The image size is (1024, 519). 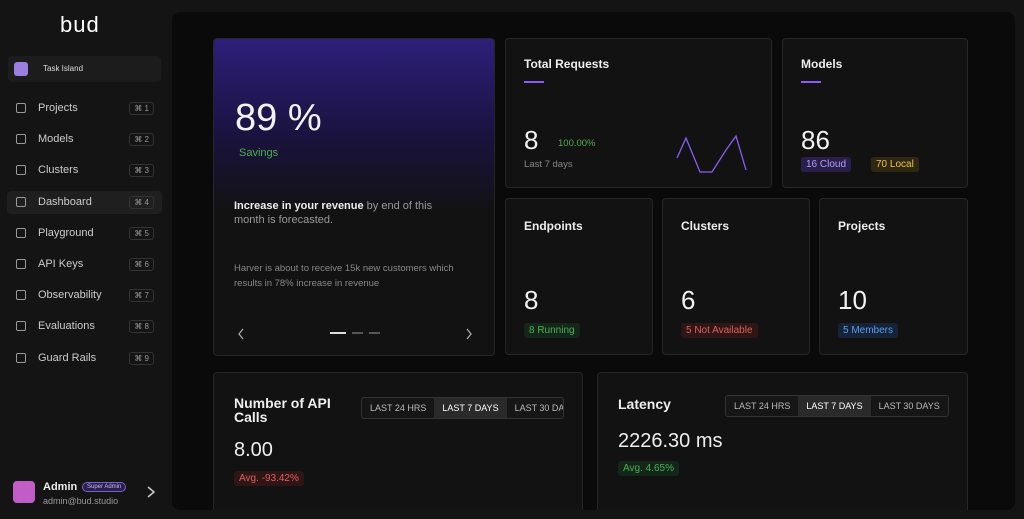 What do you see at coordinates (278, 118) in the screenshot?
I see `hero-value: 89 %` at bounding box center [278, 118].